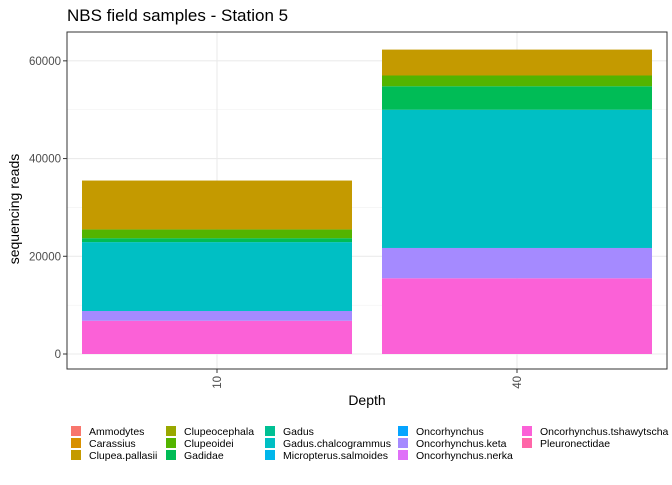 This screenshot has height=485, width=672. I want to click on x-axis: 10 40, so click(368, 379).